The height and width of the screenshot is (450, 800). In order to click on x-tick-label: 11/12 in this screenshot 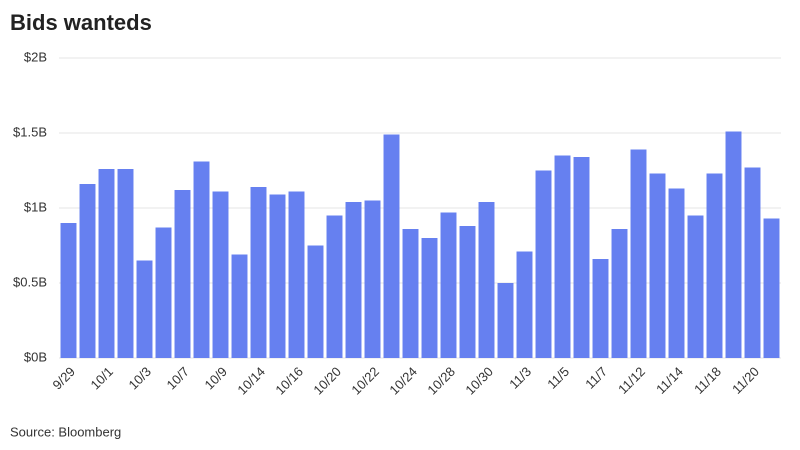, I will do `click(631, 380)`.